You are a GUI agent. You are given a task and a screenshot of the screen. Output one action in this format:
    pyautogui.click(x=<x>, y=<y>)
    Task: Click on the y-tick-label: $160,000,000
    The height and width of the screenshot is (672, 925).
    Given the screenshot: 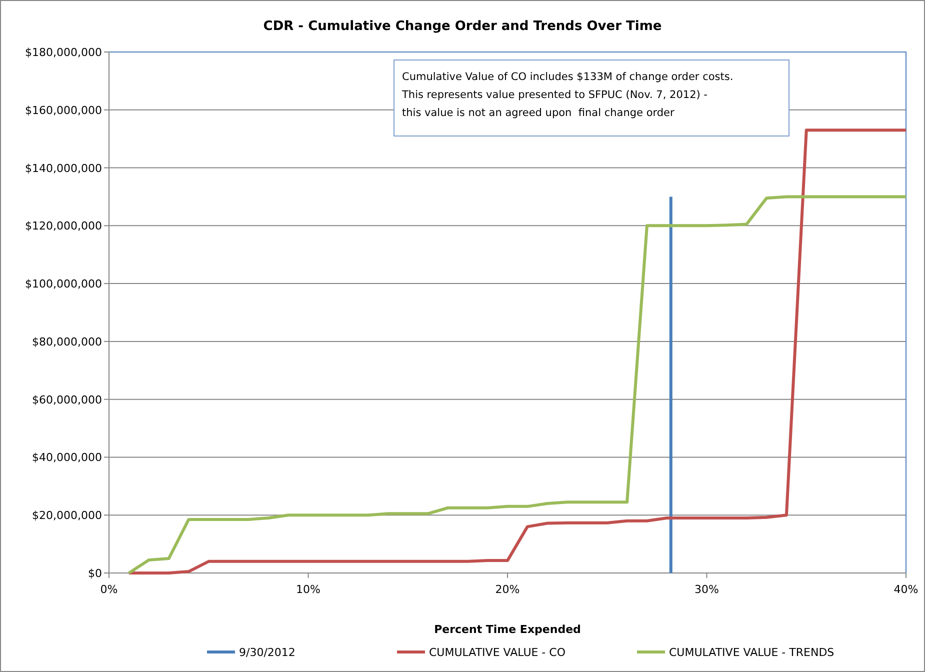 What is the action you would take?
    pyautogui.click(x=63, y=110)
    